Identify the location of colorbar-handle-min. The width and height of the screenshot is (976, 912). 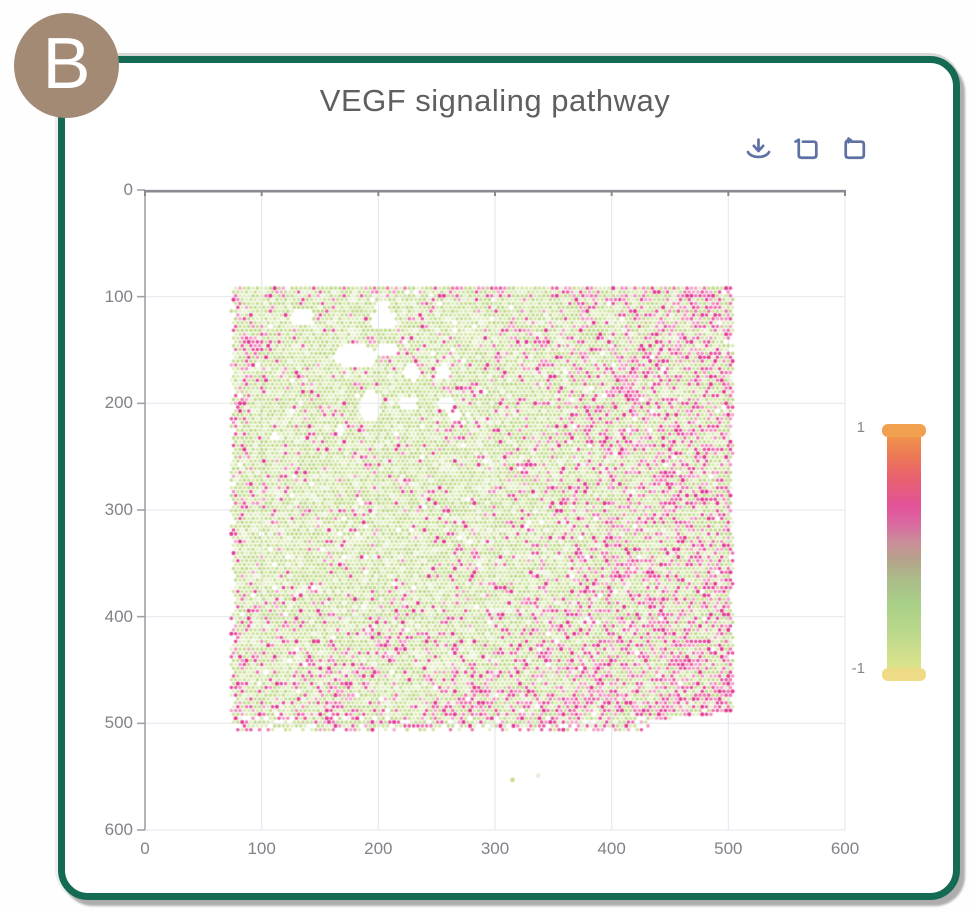
(904, 674).